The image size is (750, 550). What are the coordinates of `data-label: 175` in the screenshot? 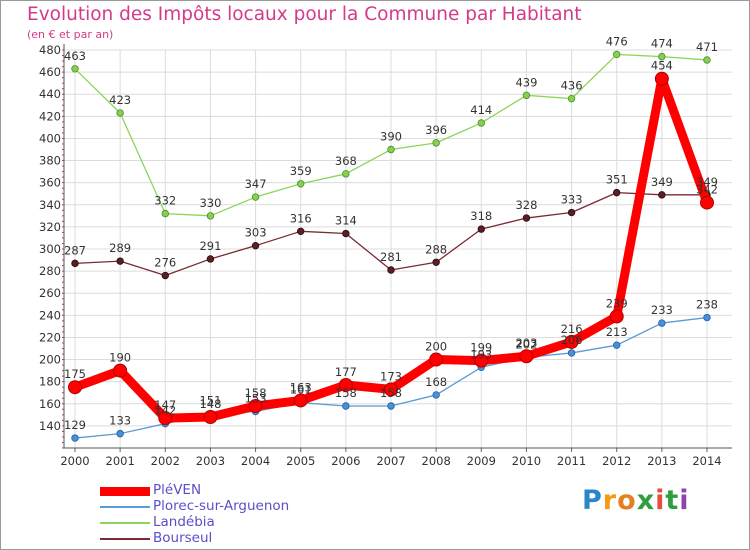 It's located at (75, 374).